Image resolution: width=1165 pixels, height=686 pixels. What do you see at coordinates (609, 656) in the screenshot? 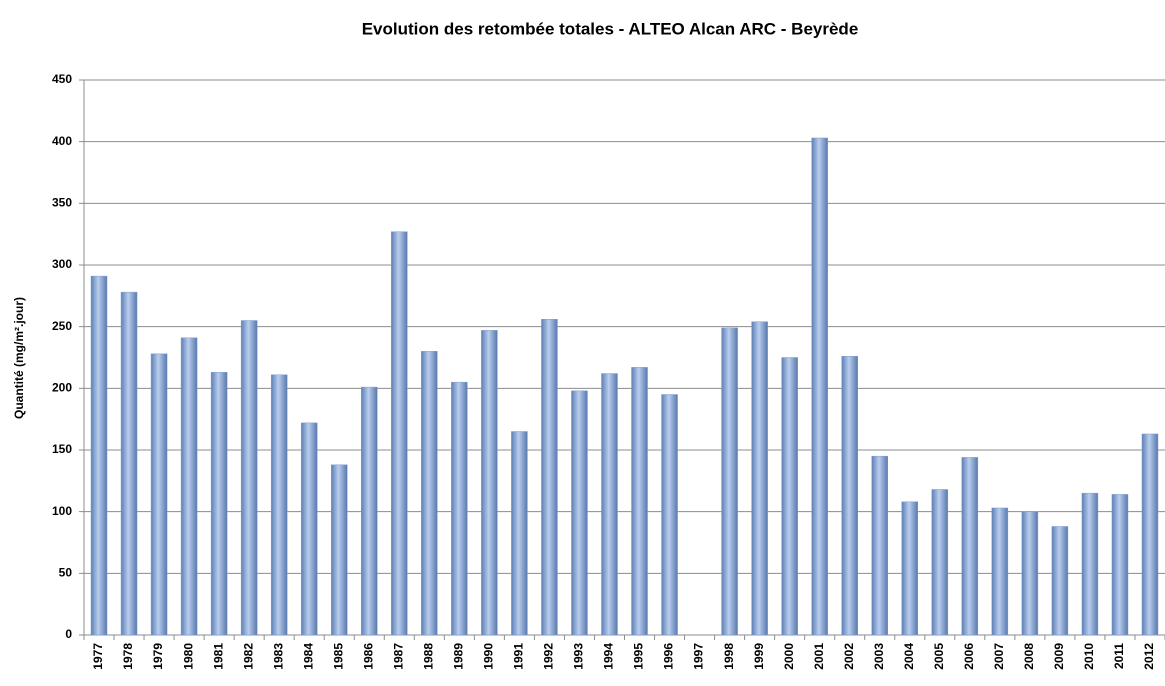
I see `x-tick-label: 1994` at bounding box center [609, 656].